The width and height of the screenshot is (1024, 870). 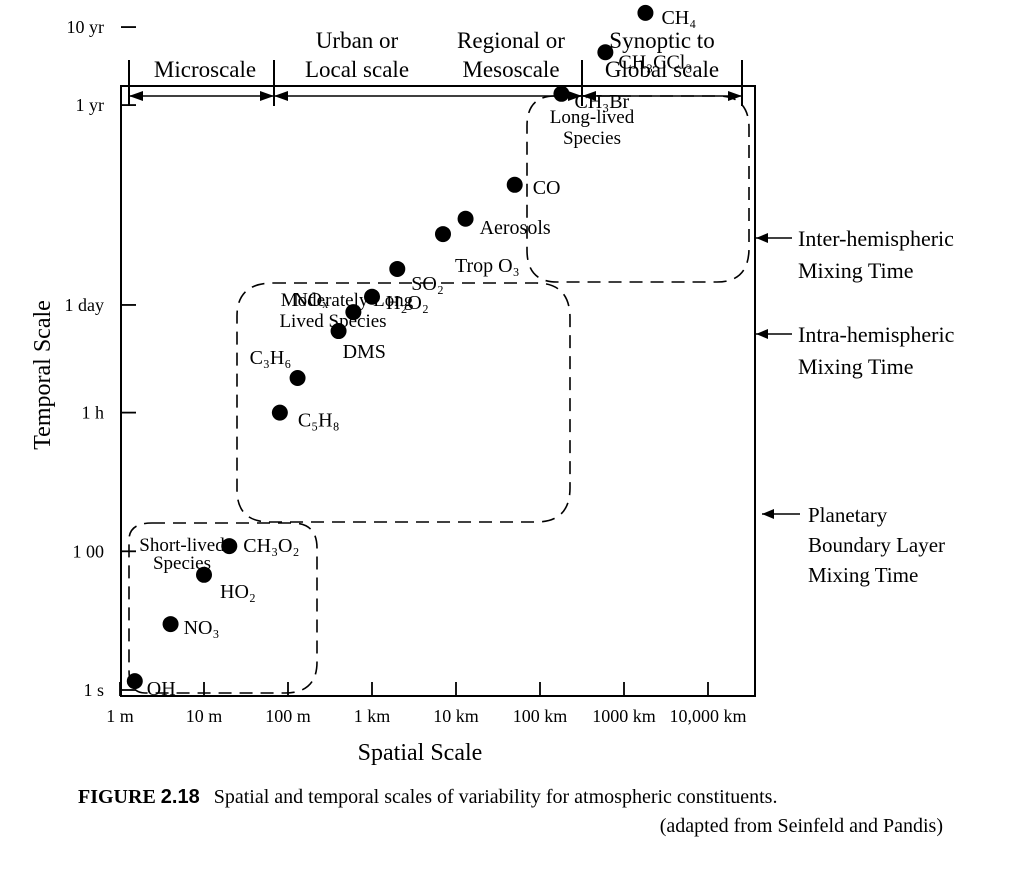 I want to click on group-label-long-lived-line1: Long-lived, so click(x=592, y=117).